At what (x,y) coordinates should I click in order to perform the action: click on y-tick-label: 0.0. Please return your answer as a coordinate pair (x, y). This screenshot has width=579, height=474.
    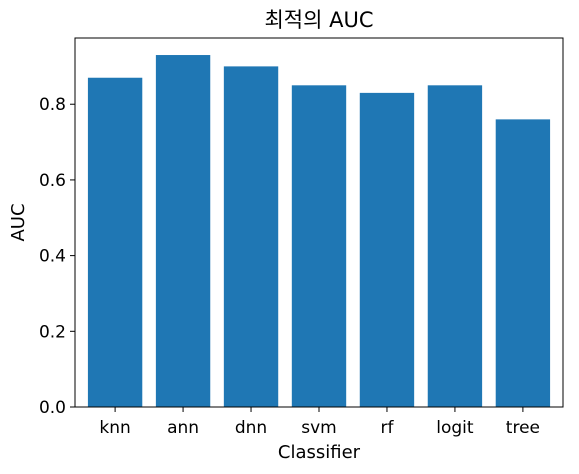
    Looking at the image, I should click on (52, 408).